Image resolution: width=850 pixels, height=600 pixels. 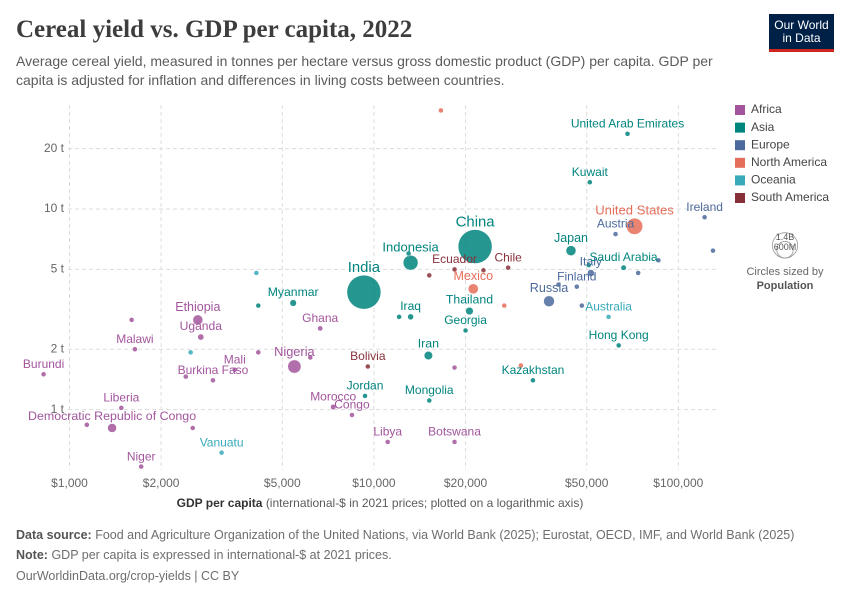 What do you see at coordinates (282, 483) in the screenshot?
I see `x-tick-label: $5,000` at bounding box center [282, 483].